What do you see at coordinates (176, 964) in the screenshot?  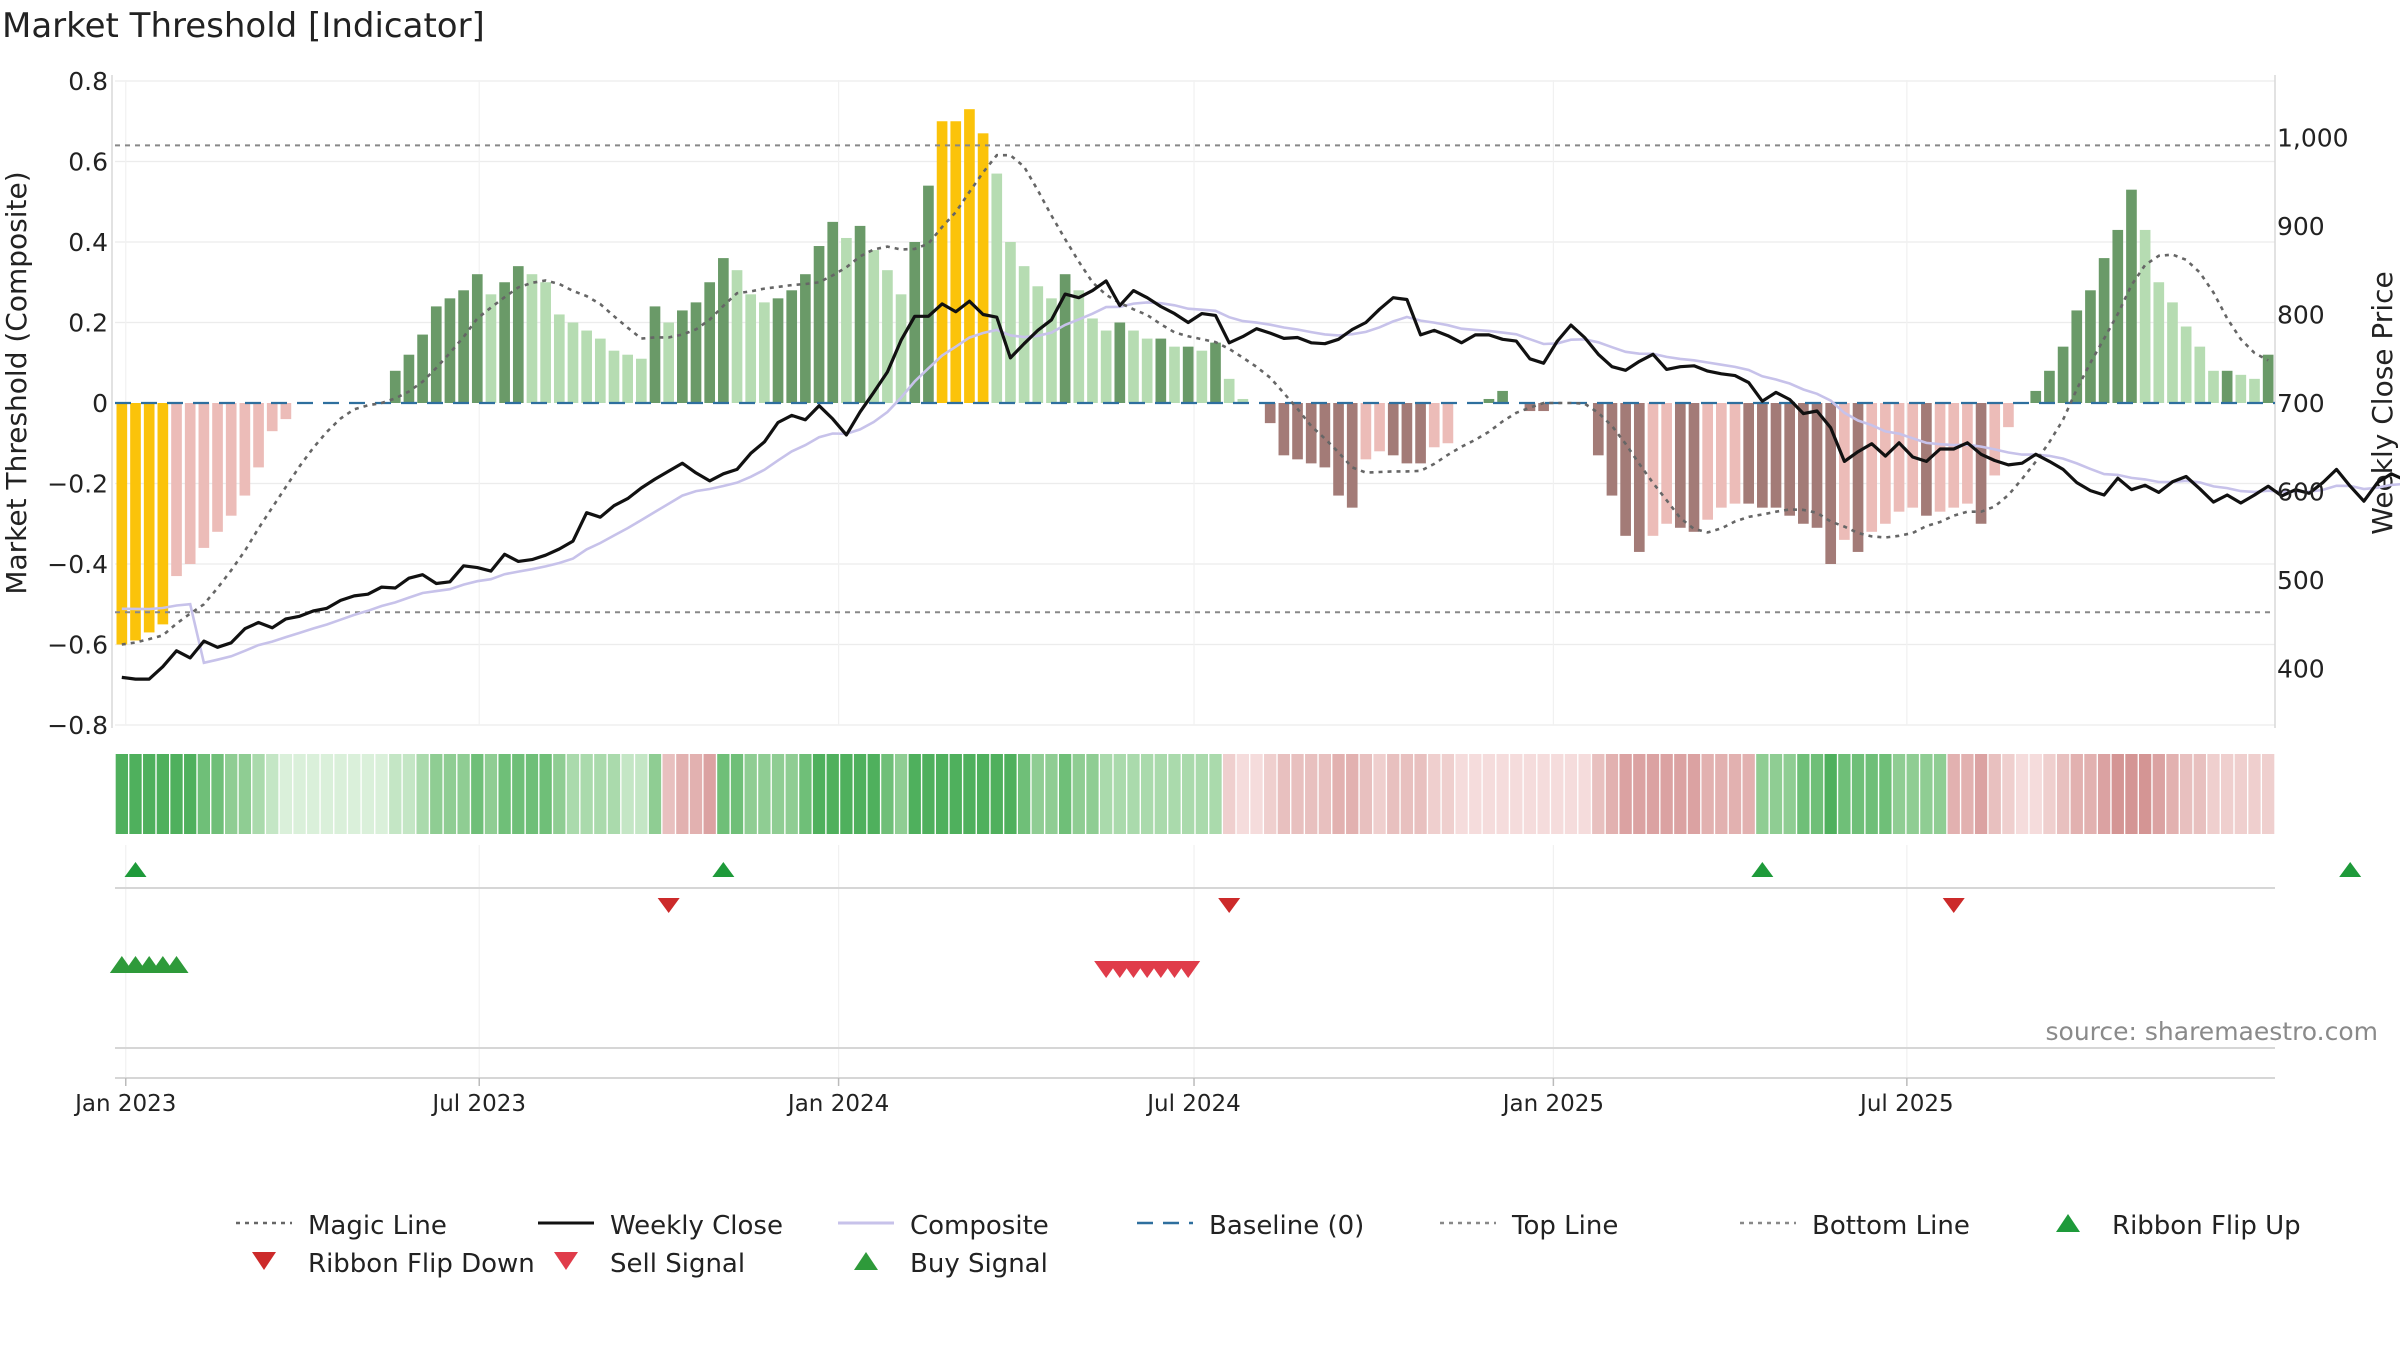 I see `buy-signal-marker` at bounding box center [176, 964].